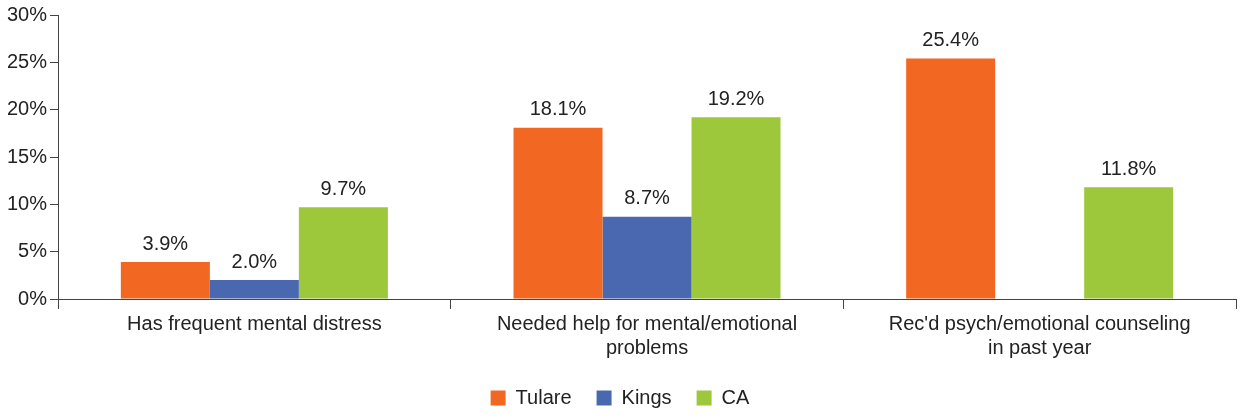  What do you see at coordinates (543, 396) in the screenshot?
I see `legend-label: Tulare` at bounding box center [543, 396].